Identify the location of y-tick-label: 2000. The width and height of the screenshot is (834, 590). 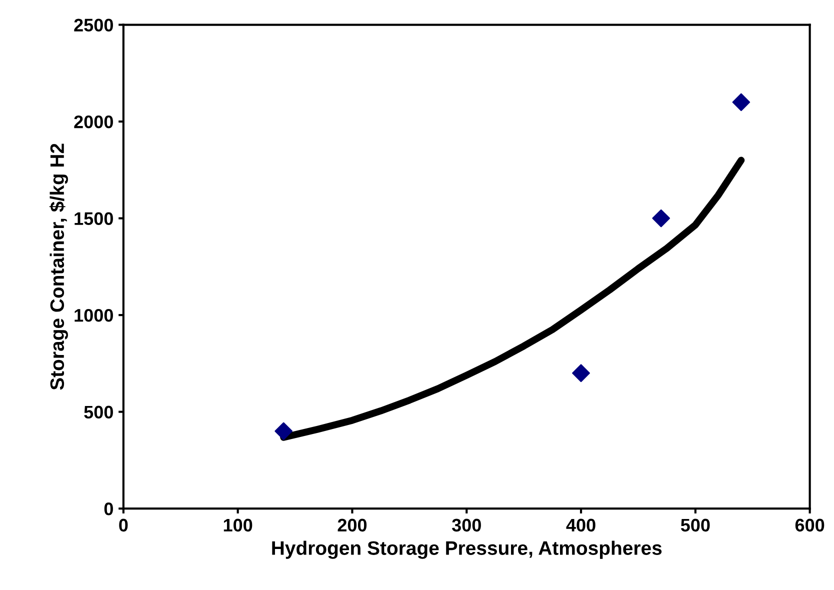
(93, 121).